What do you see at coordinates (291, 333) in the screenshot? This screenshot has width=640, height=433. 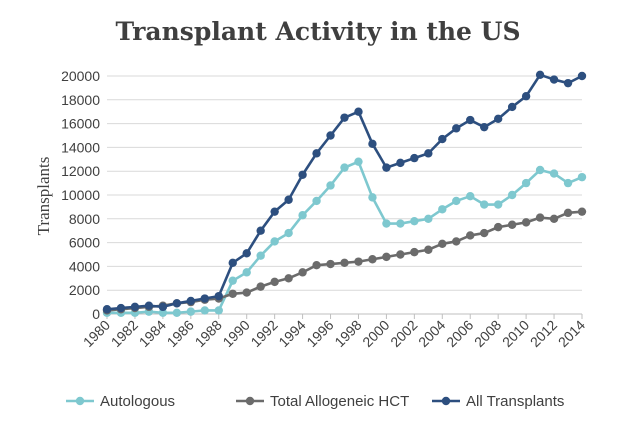 I see `x-tick-label: 1994` at bounding box center [291, 333].